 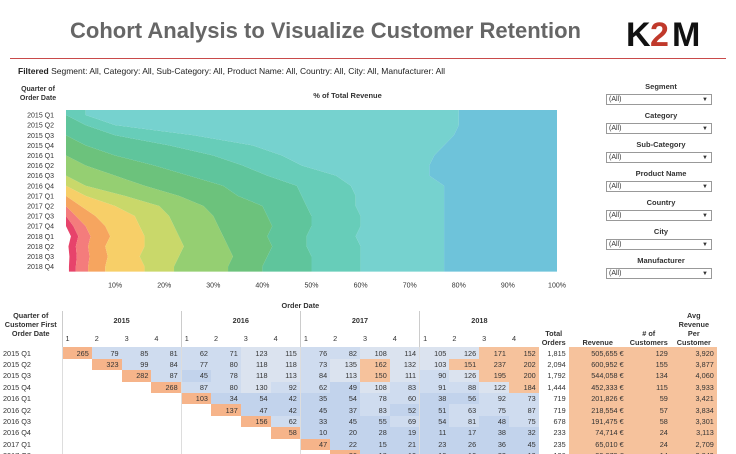 What do you see at coordinates (494, 444) in the screenshot?
I see `cohort-cell: 36` at bounding box center [494, 444].